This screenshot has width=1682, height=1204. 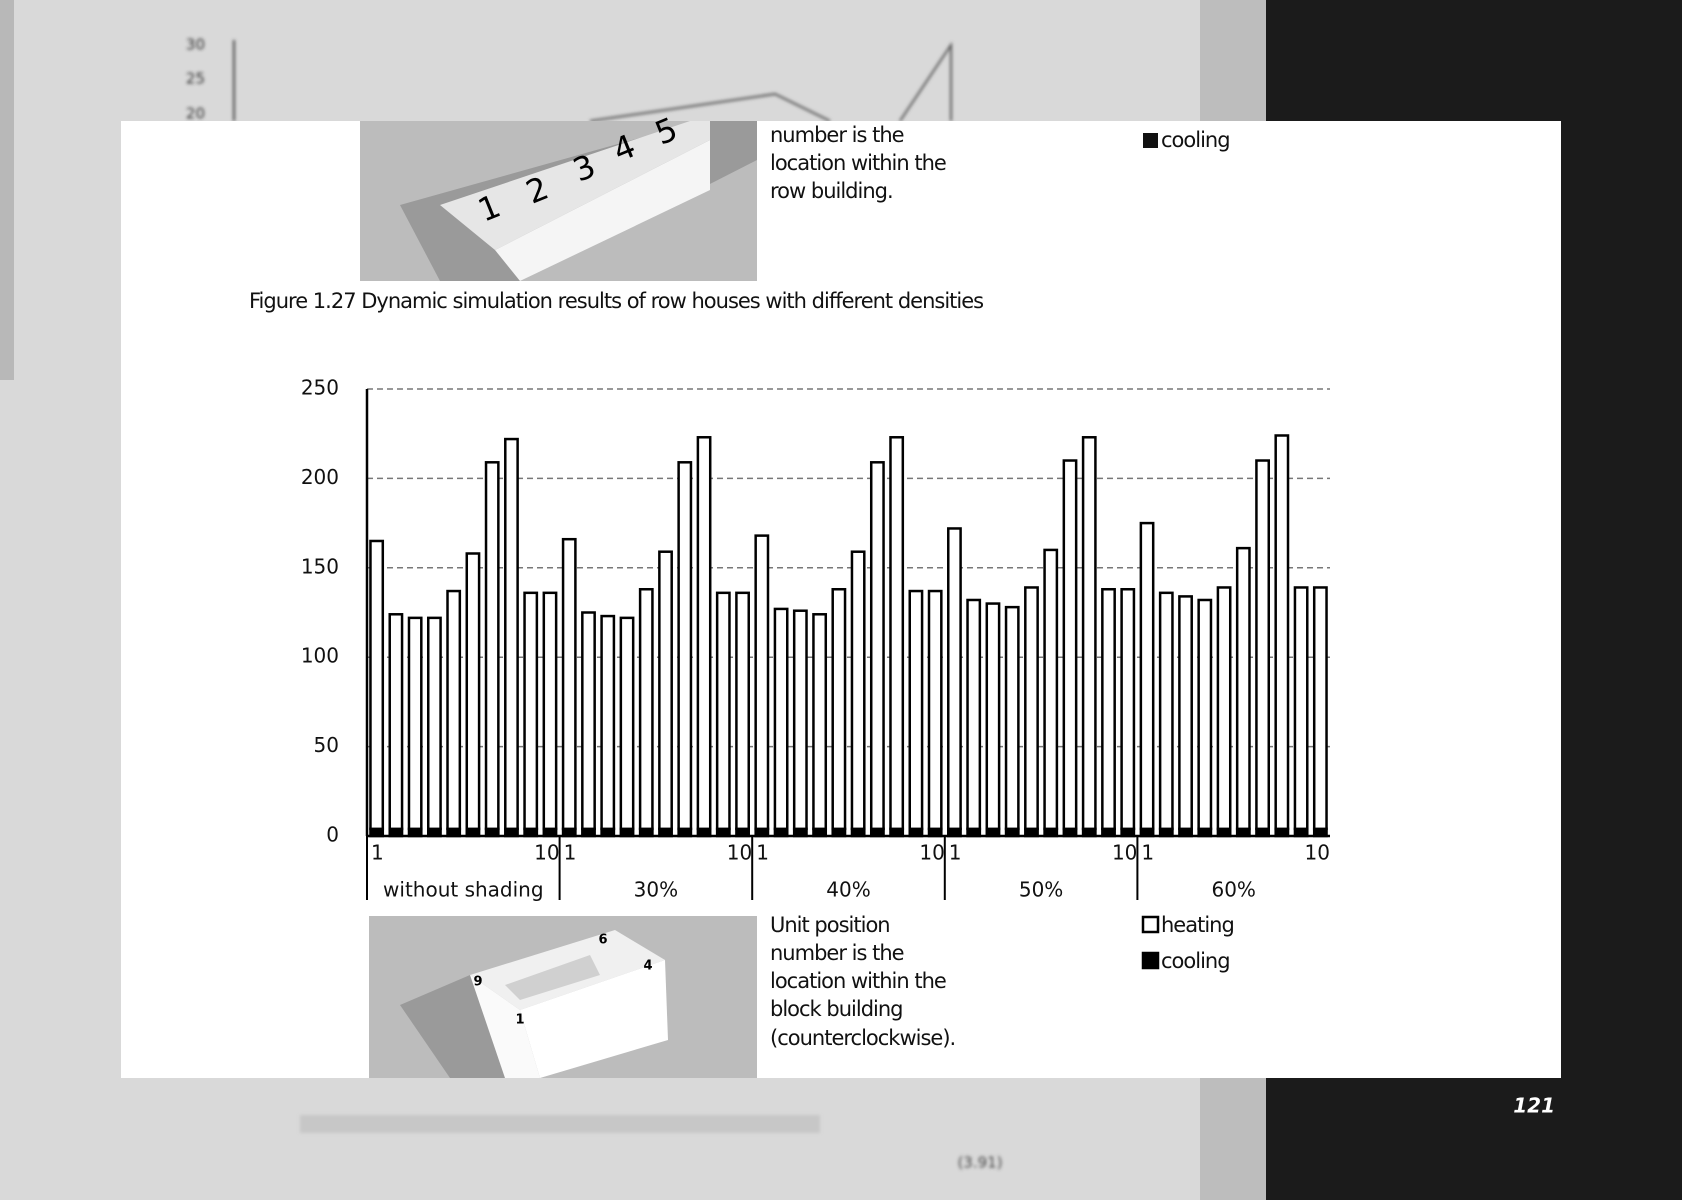 I want to click on unit-label: 4, so click(x=647, y=966).